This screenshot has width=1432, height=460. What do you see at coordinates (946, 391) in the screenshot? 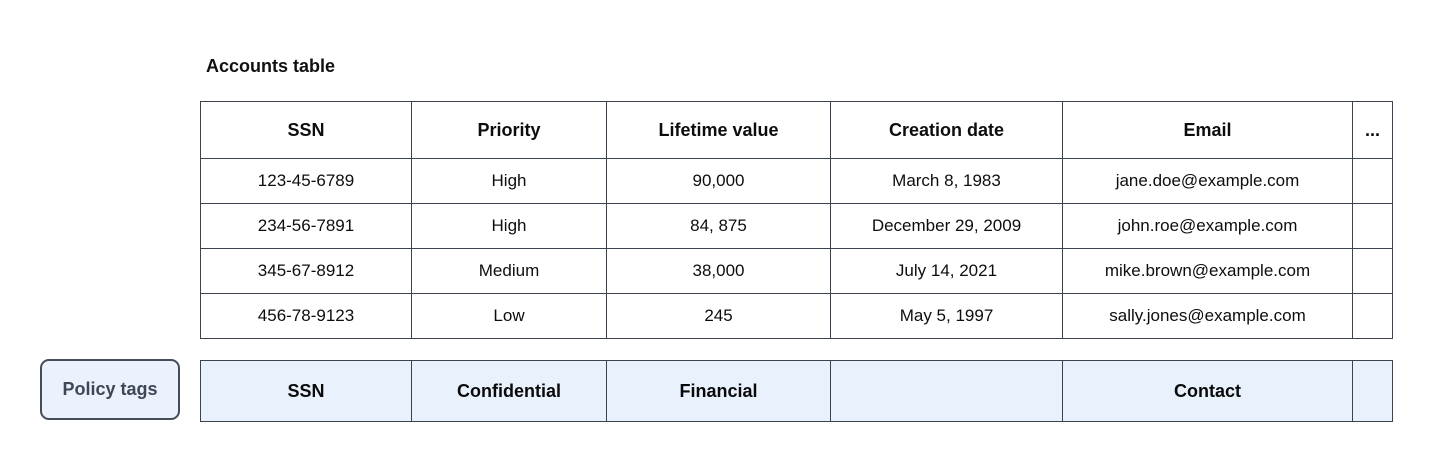
I see `policy-tag-empty` at bounding box center [946, 391].